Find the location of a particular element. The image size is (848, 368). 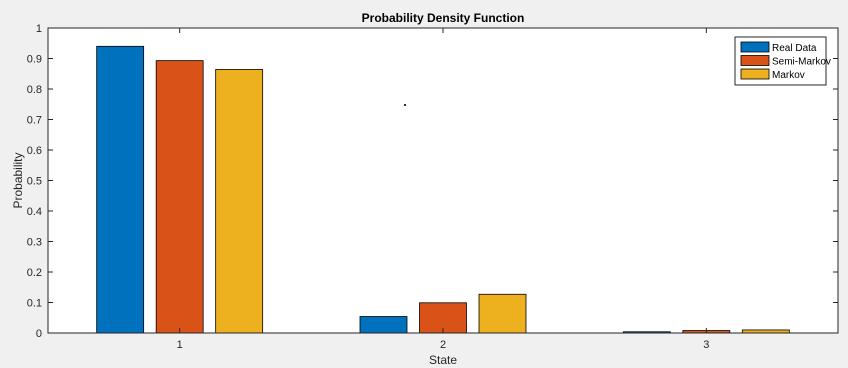

chart-title: Probability Density Function is located at coordinates (443, 18).